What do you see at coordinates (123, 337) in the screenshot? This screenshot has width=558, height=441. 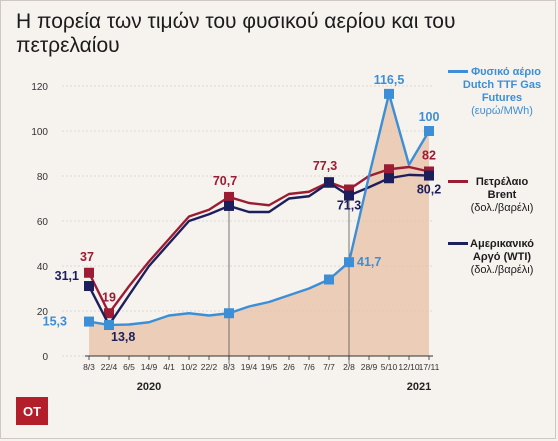 I see `data-label-wti: 13,8` at bounding box center [123, 337].